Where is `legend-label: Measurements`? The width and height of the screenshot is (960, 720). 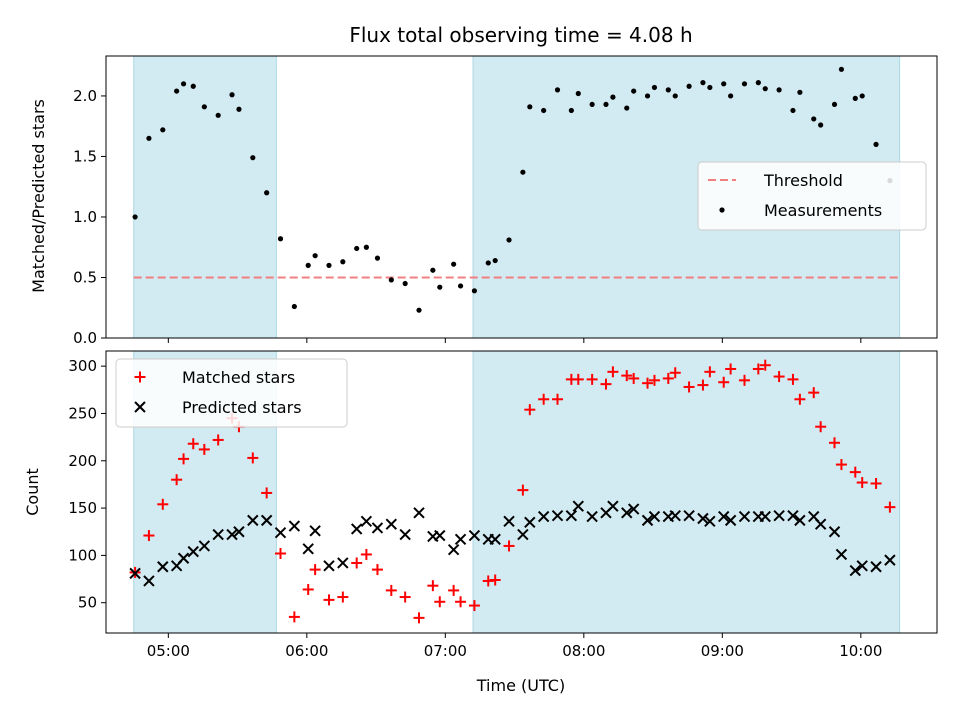
legend-label: Measurements is located at coordinates (823, 210).